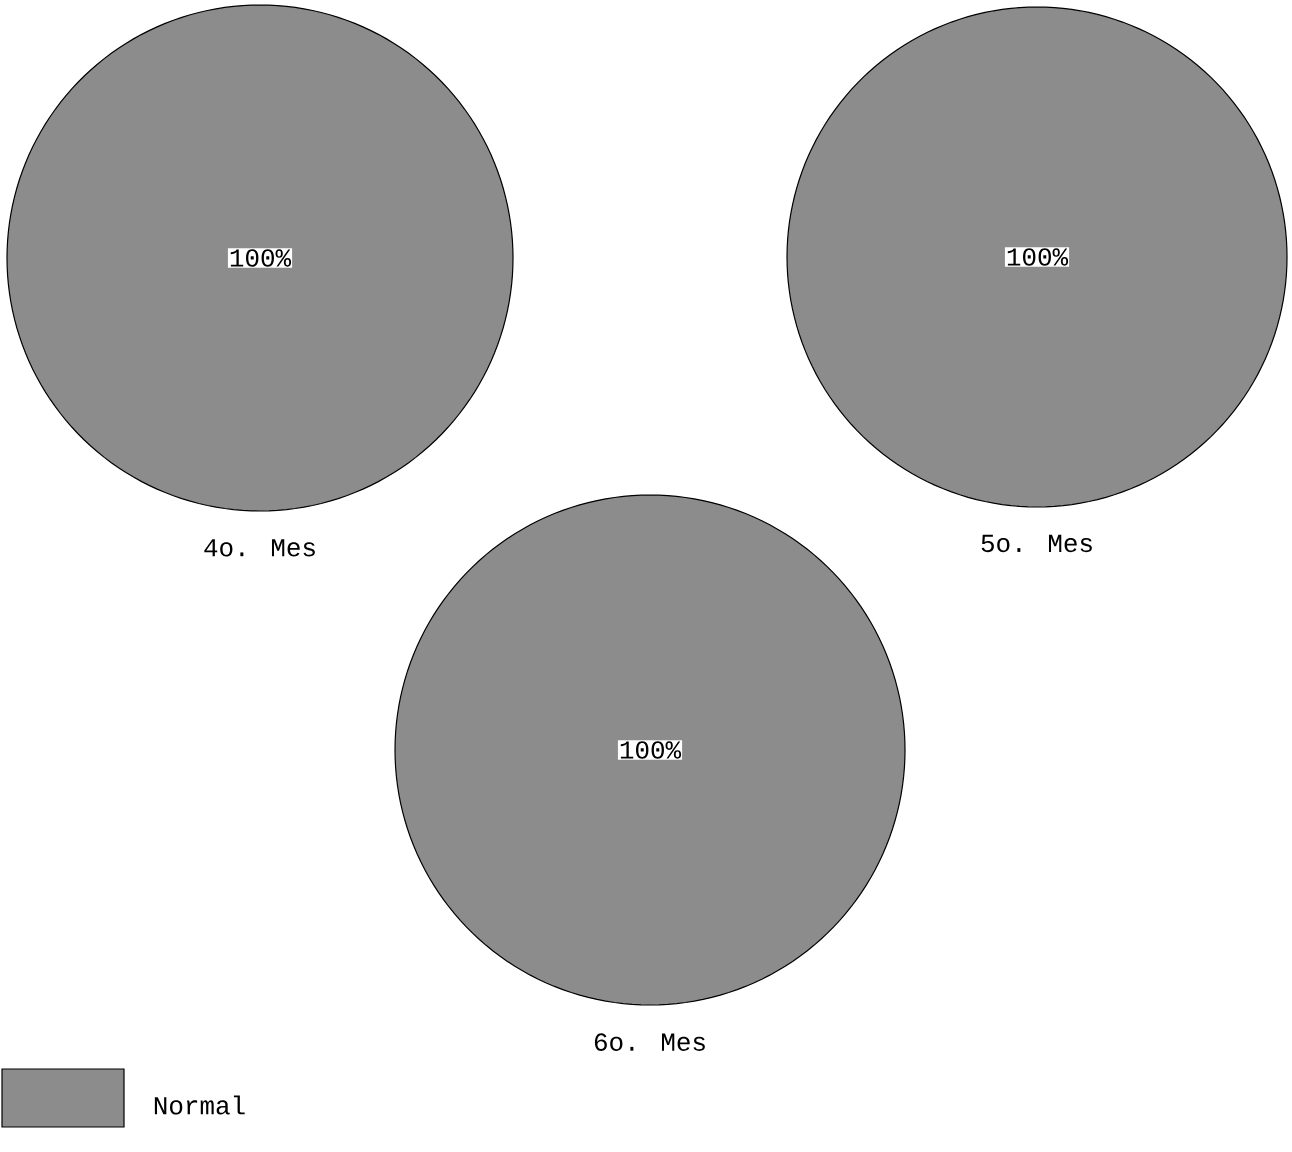 This screenshot has height=1152, width=1292. I want to click on legend-label: Normal, so click(199, 1105).